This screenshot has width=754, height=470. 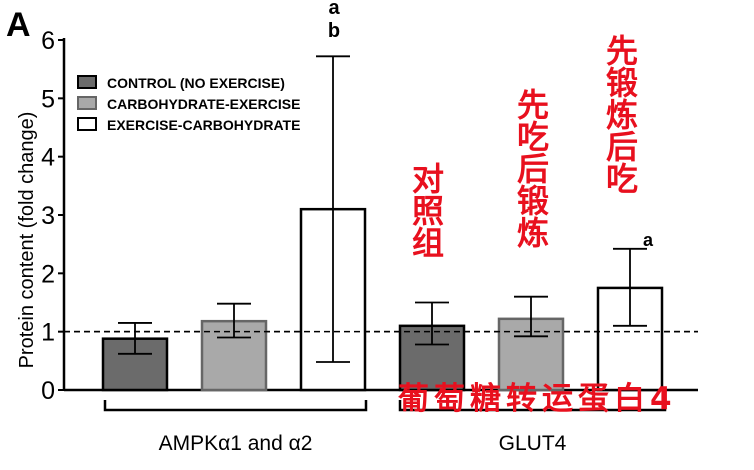 I want to click on overlay-label-carb-ex: 先吃后锻炼, so click(x=531, y=168).